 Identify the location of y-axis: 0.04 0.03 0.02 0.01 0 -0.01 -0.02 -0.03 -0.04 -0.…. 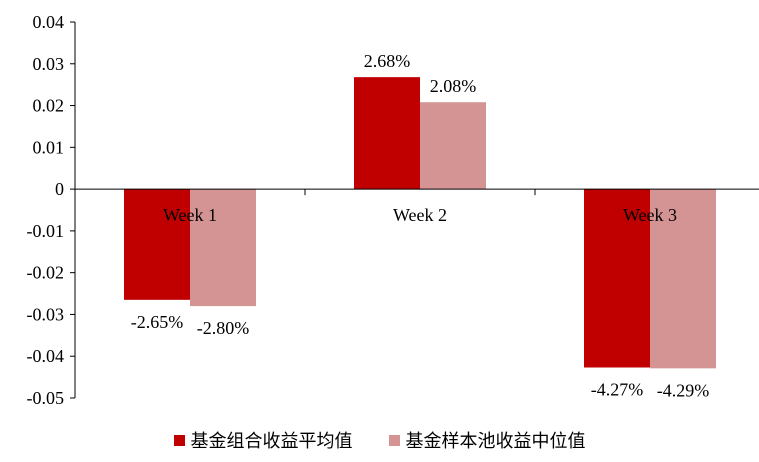
(51, 210).